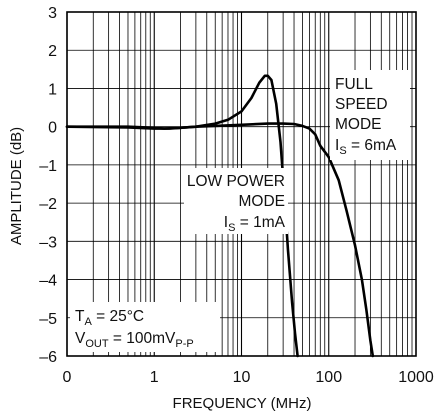 This screenshot has height=414, width=435. What do you see at coordinates (52, 51) in the screenshot?
I see `y-tick-label: 2` at bounding box center [52, 51].